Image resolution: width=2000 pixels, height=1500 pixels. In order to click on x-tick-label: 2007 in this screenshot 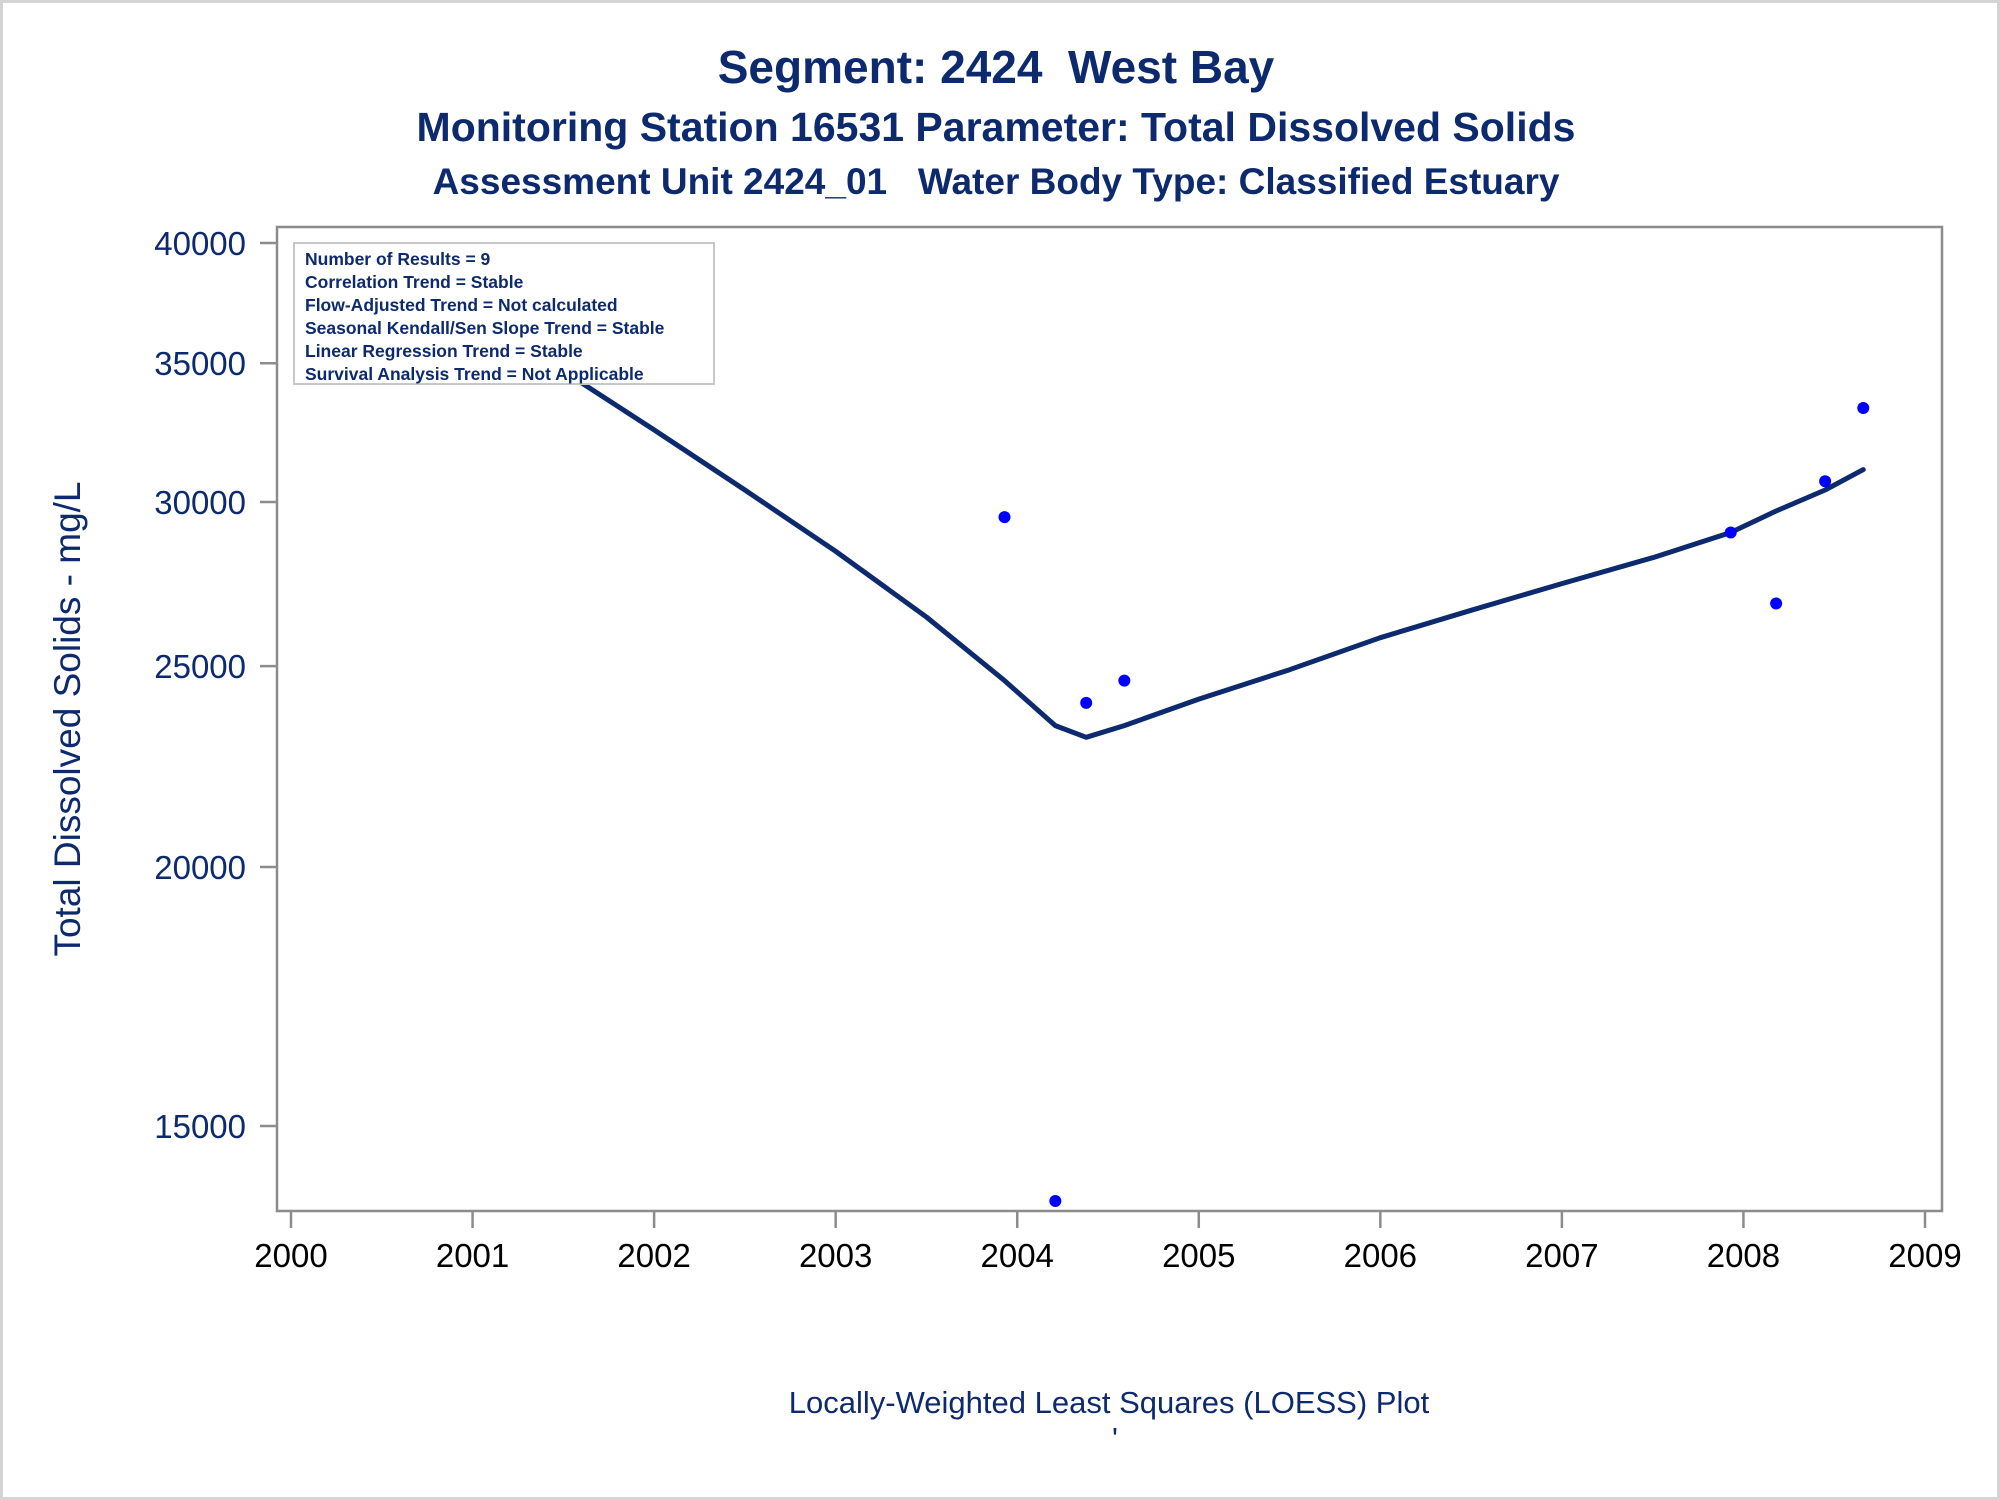, I will do `click(1561, 1255)`.